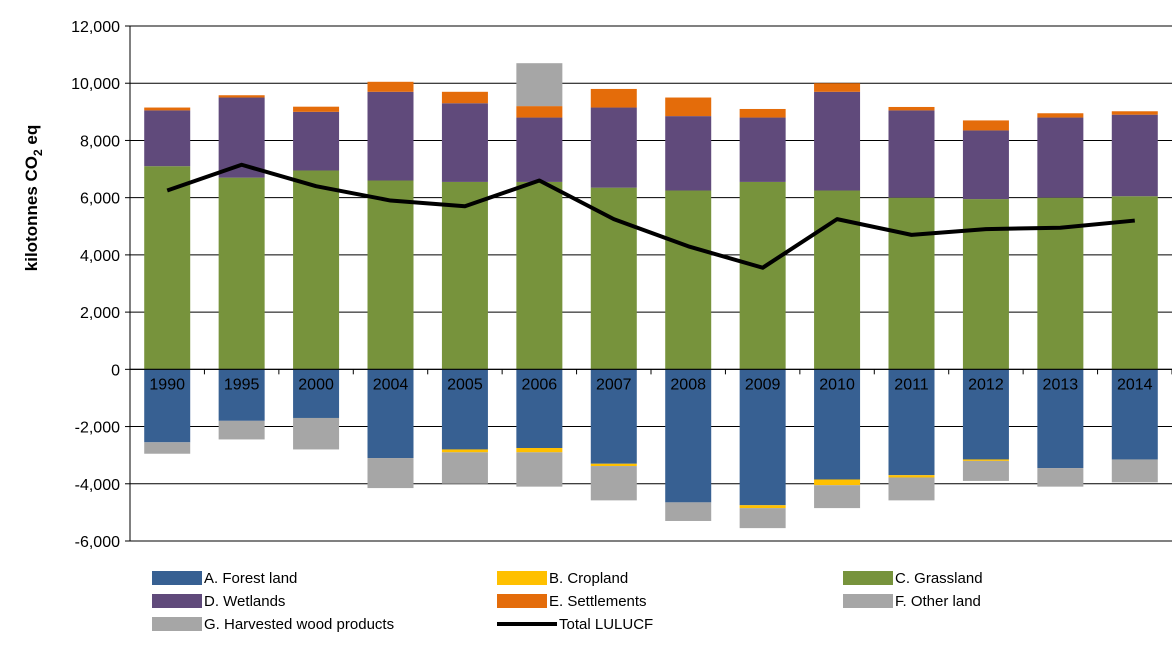 The image size is (1172, 660). What do you see at coordinates (167, 384) in the screenshot?
I see `x-tick-label: 1990` at bounding box center [167, 384].